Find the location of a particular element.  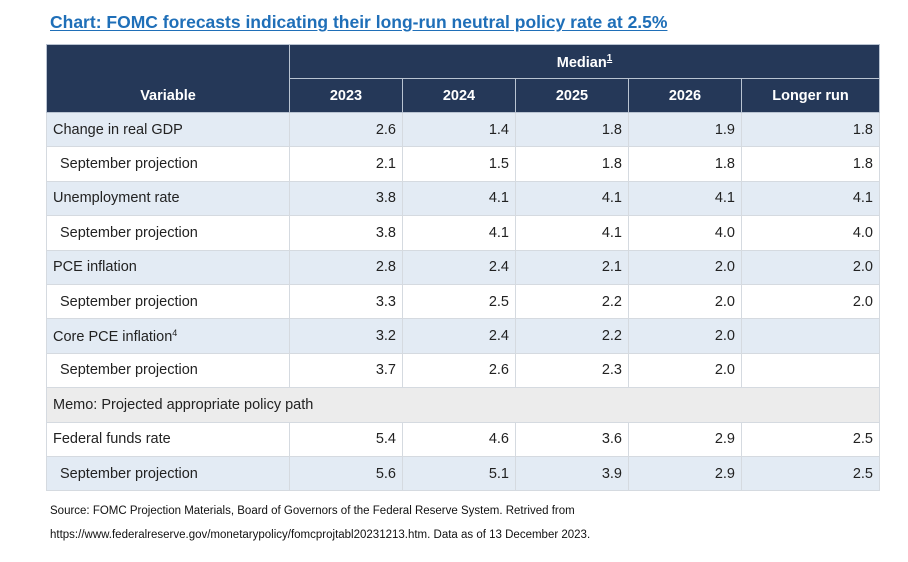

table-row: September projection 3.7 2.6 2.3 2.0 is located at coordinates (463, 370).